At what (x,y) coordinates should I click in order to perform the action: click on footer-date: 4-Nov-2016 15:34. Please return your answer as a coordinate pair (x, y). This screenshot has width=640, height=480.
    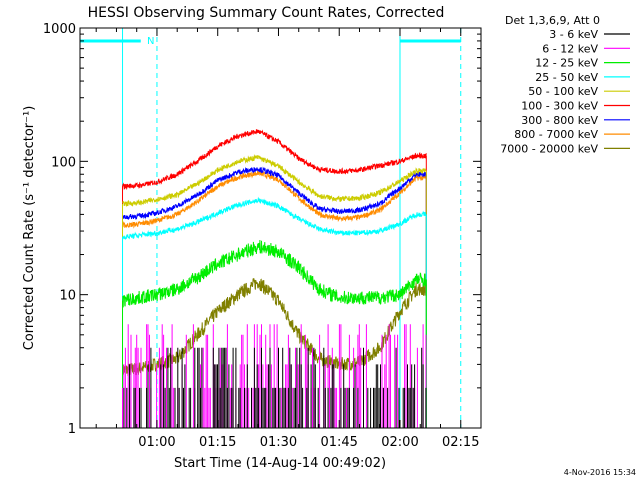
    Looking at the image, I should click on (600, 472).